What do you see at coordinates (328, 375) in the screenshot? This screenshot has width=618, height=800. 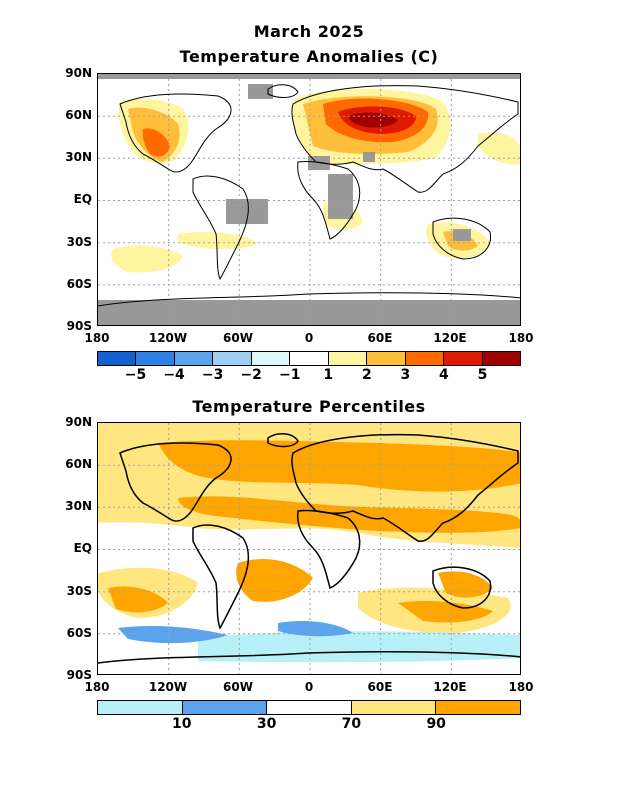 I see `colorbar-label: 1` at bounding box center [328, 375].